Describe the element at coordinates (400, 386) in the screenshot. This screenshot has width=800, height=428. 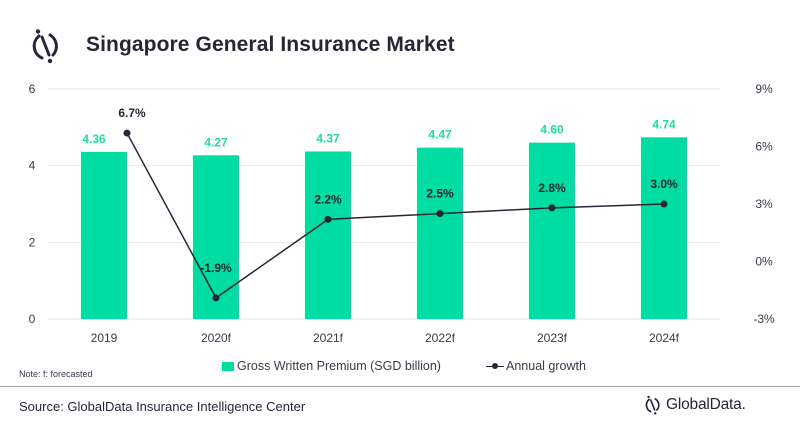
I see `divider` at that location.